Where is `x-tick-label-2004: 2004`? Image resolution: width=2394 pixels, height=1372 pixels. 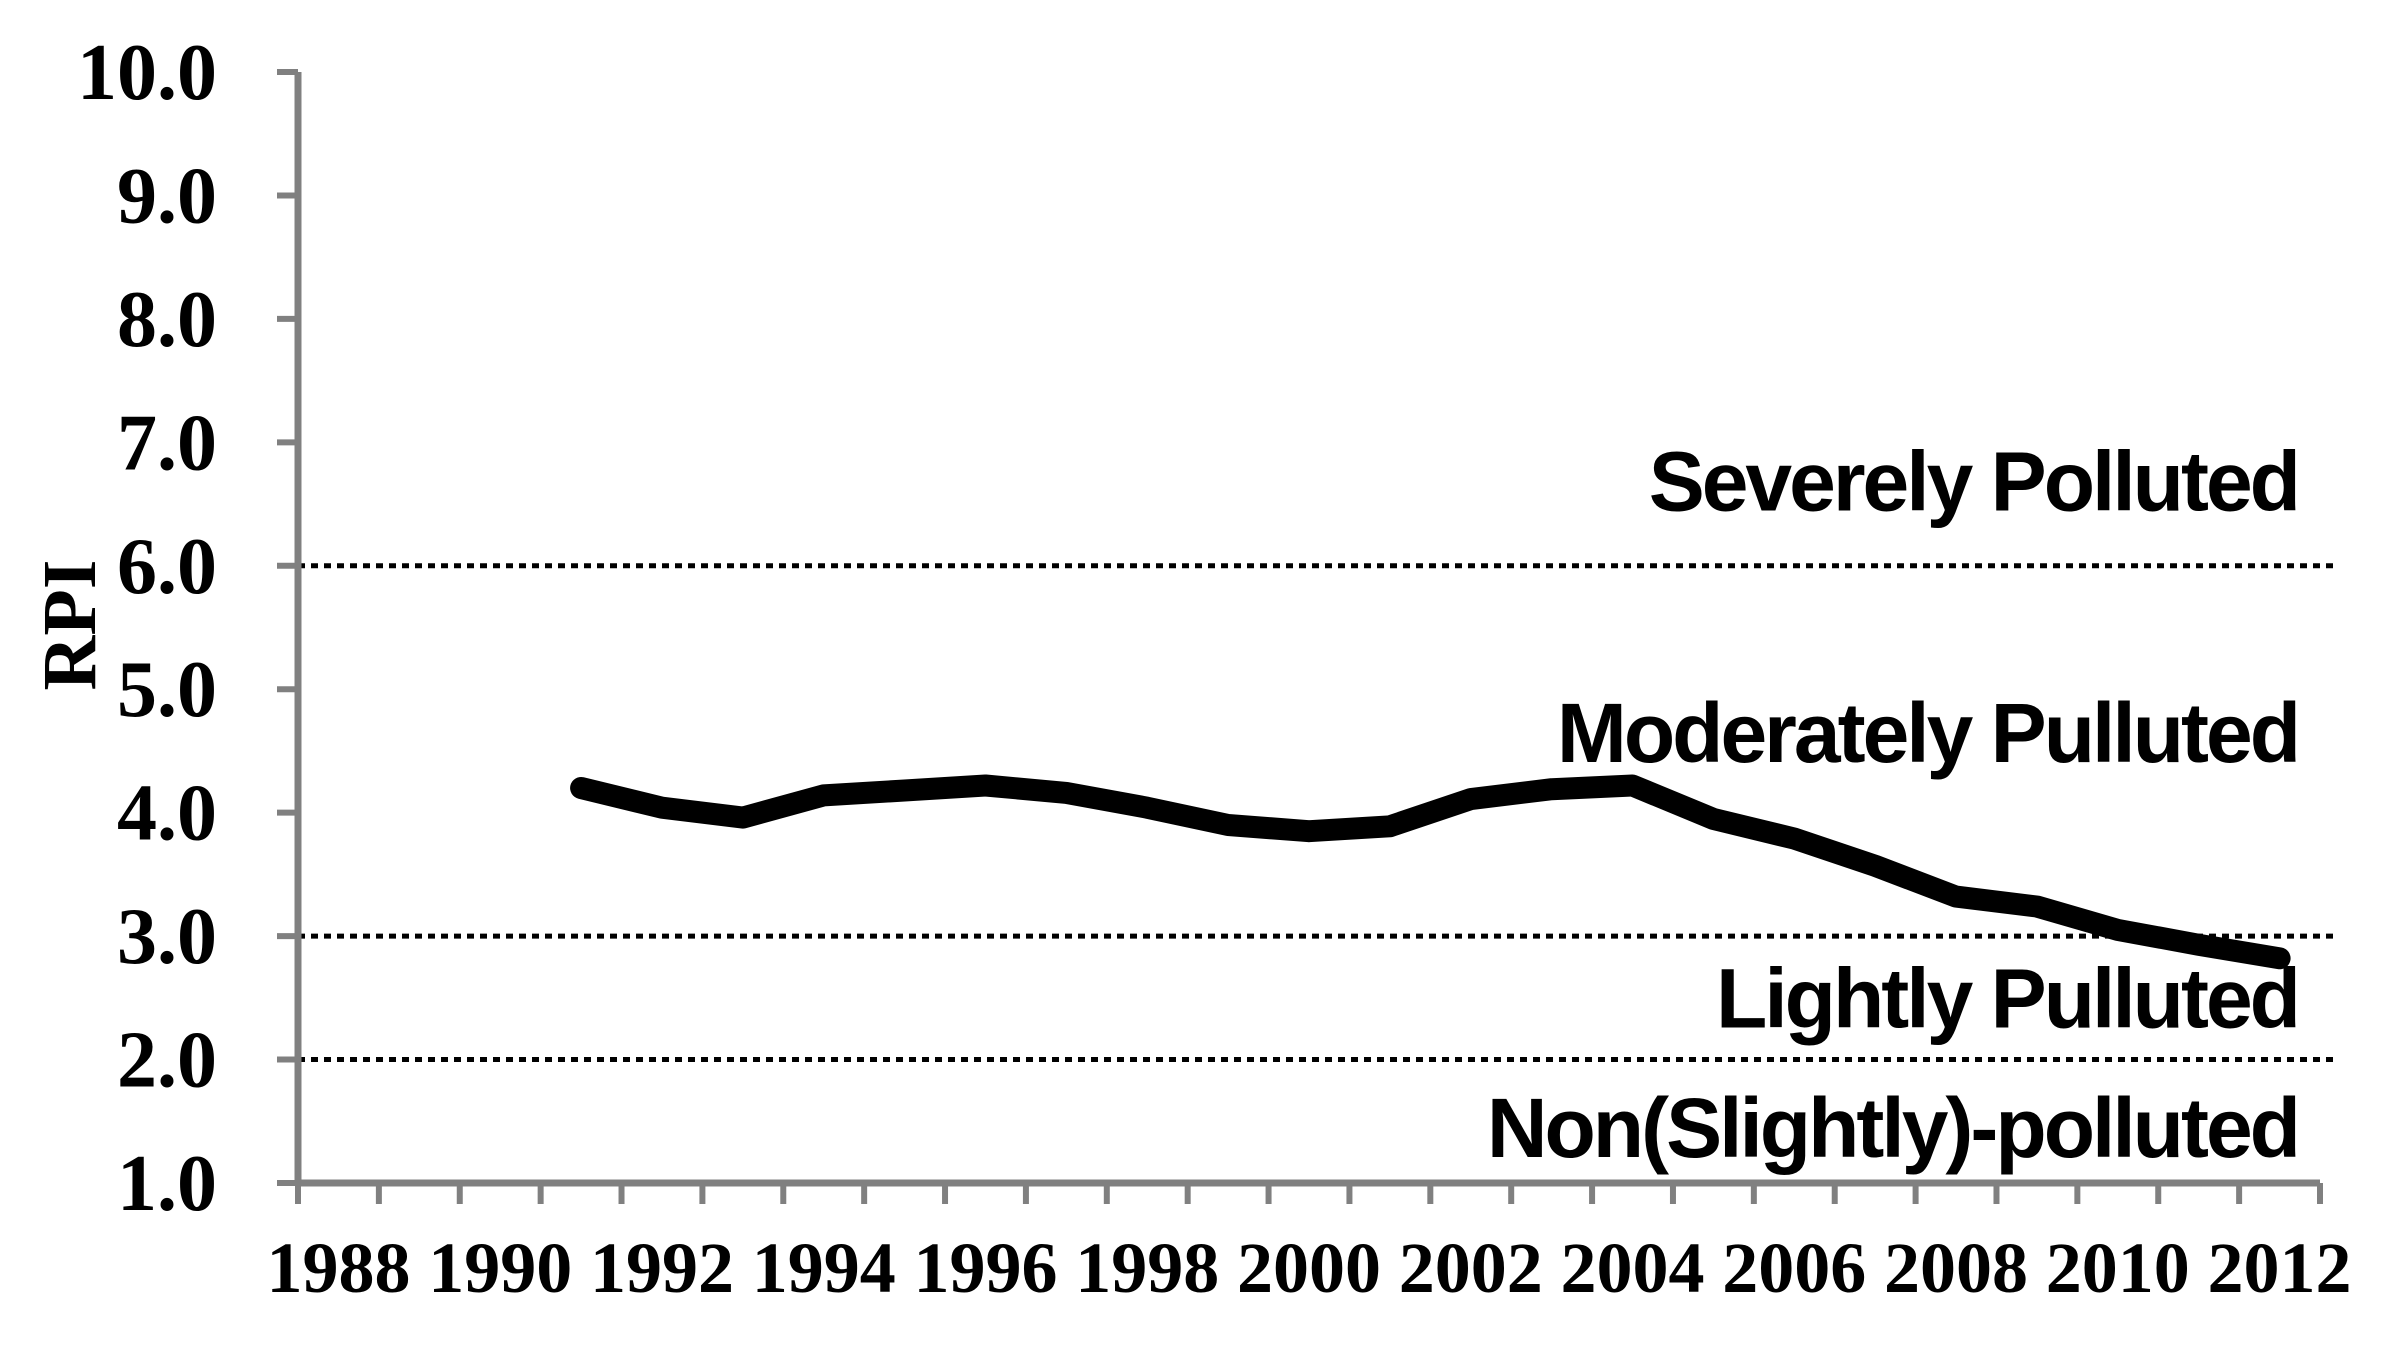 x-tick-label-2004: 2004 is located at coordinates (1633, 1268).